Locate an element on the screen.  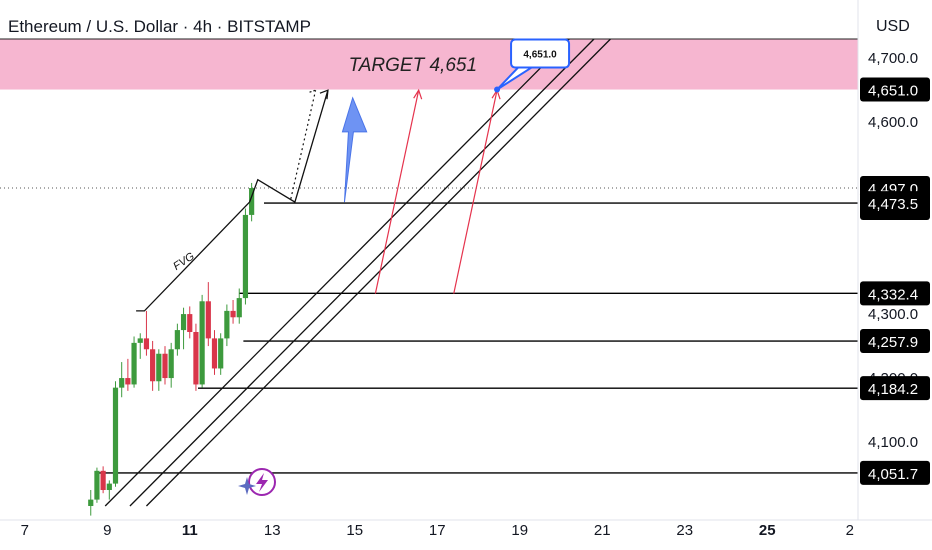
level-price-badge: 4,184.2 is located at coordinates (893, 389).